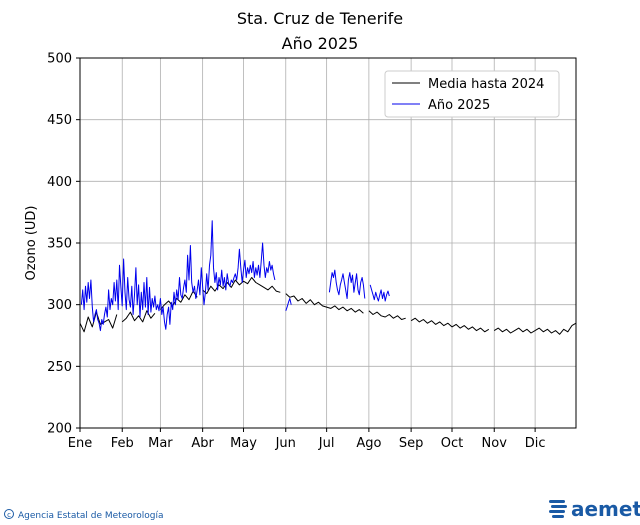 The width and height of the screenshot is (640, 525). What do you see at coordinates (59, 429) in the screenshot?
I see `y-tick-label: 200` at bounding box center [59, 429].